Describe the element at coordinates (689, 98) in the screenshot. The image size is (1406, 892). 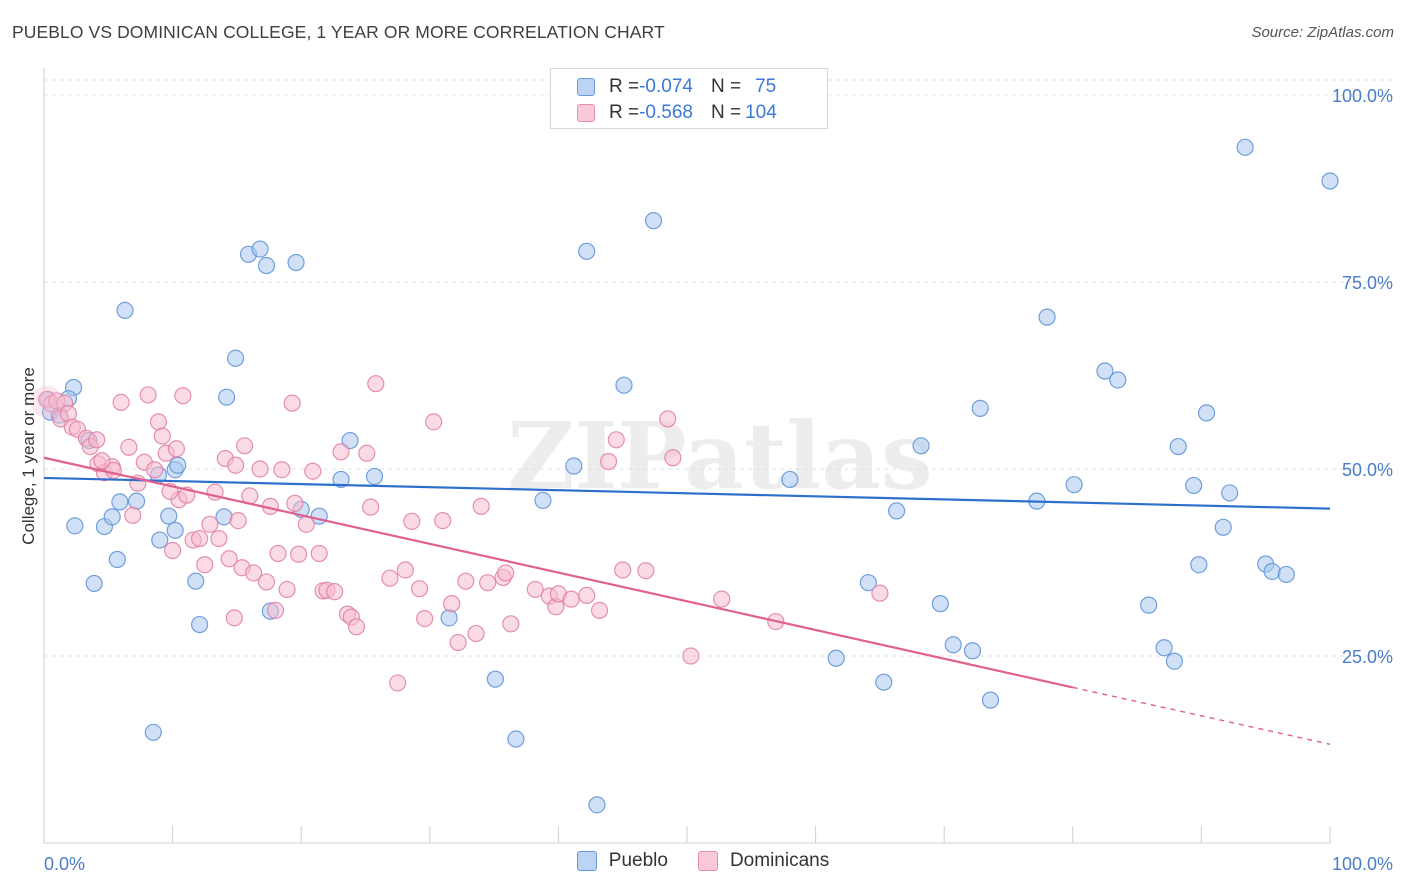
I see `stats-legend: R = -0.074 N = 75 R = -0.568 N = 104` at that location.